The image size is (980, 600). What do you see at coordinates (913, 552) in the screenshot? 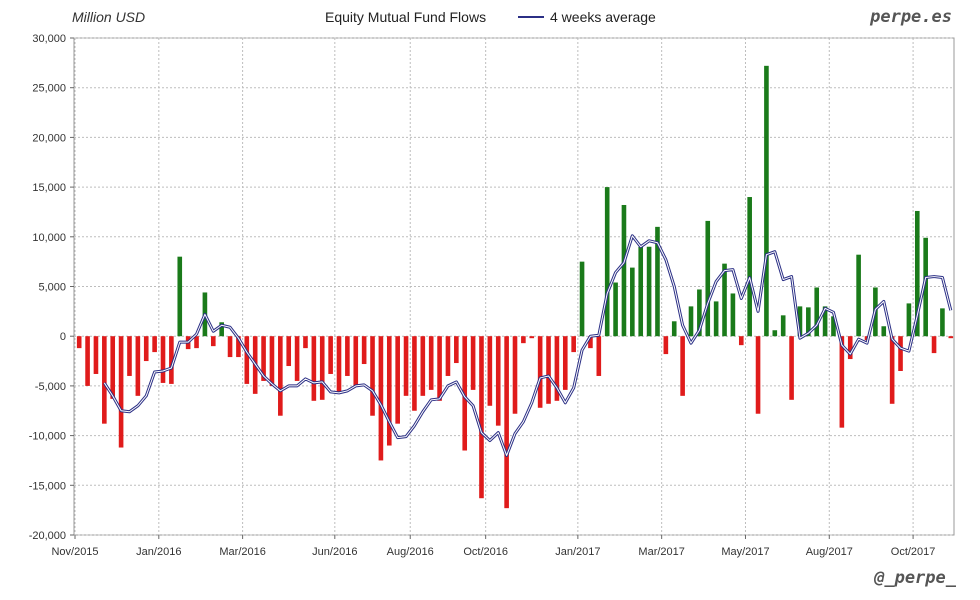
I see `x-tick-label: Oct/2017` at bounding box center [913, 552].